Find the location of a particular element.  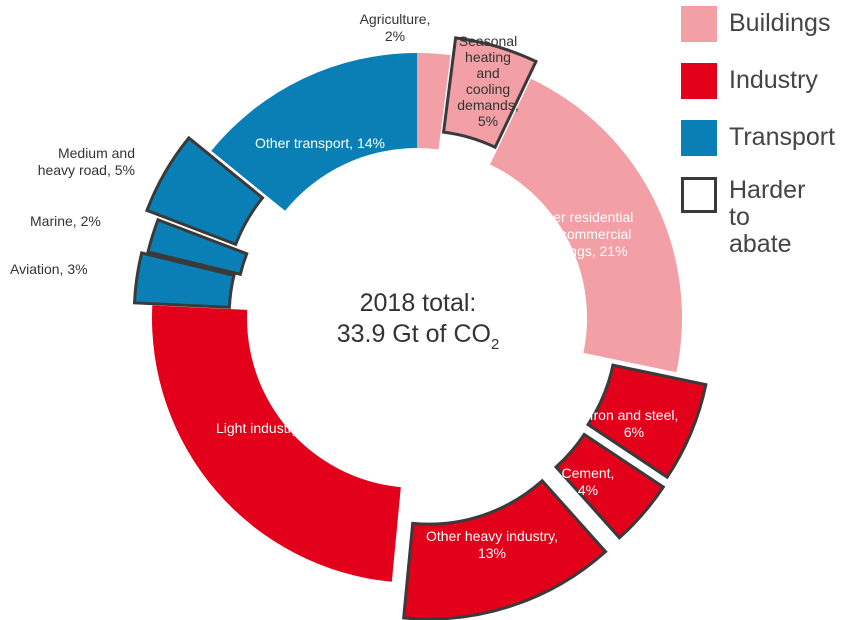

legend-label: Buildings is located at coordinates (780, 23).